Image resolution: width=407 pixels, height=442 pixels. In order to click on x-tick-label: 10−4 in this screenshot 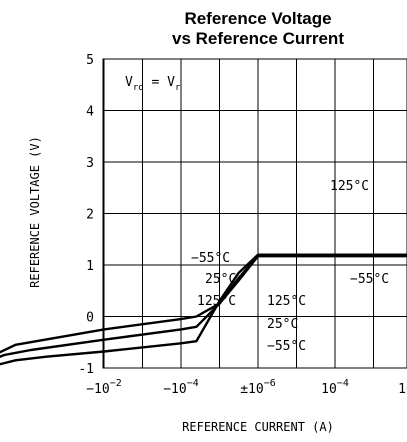, I will do `click(335, 387)`.